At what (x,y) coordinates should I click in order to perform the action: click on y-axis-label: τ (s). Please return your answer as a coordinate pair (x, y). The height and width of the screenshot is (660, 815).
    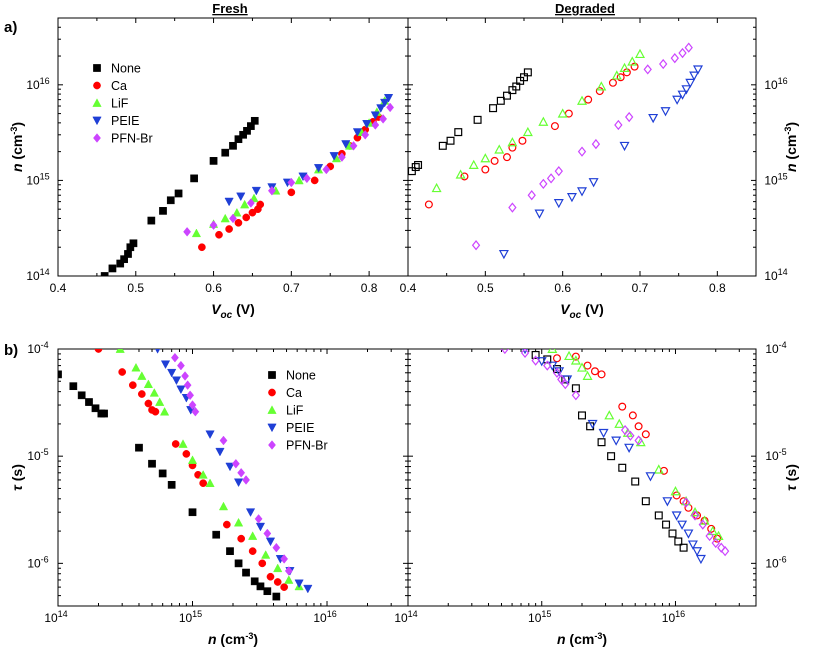
    Looking at the image, I should click on (17, 477).